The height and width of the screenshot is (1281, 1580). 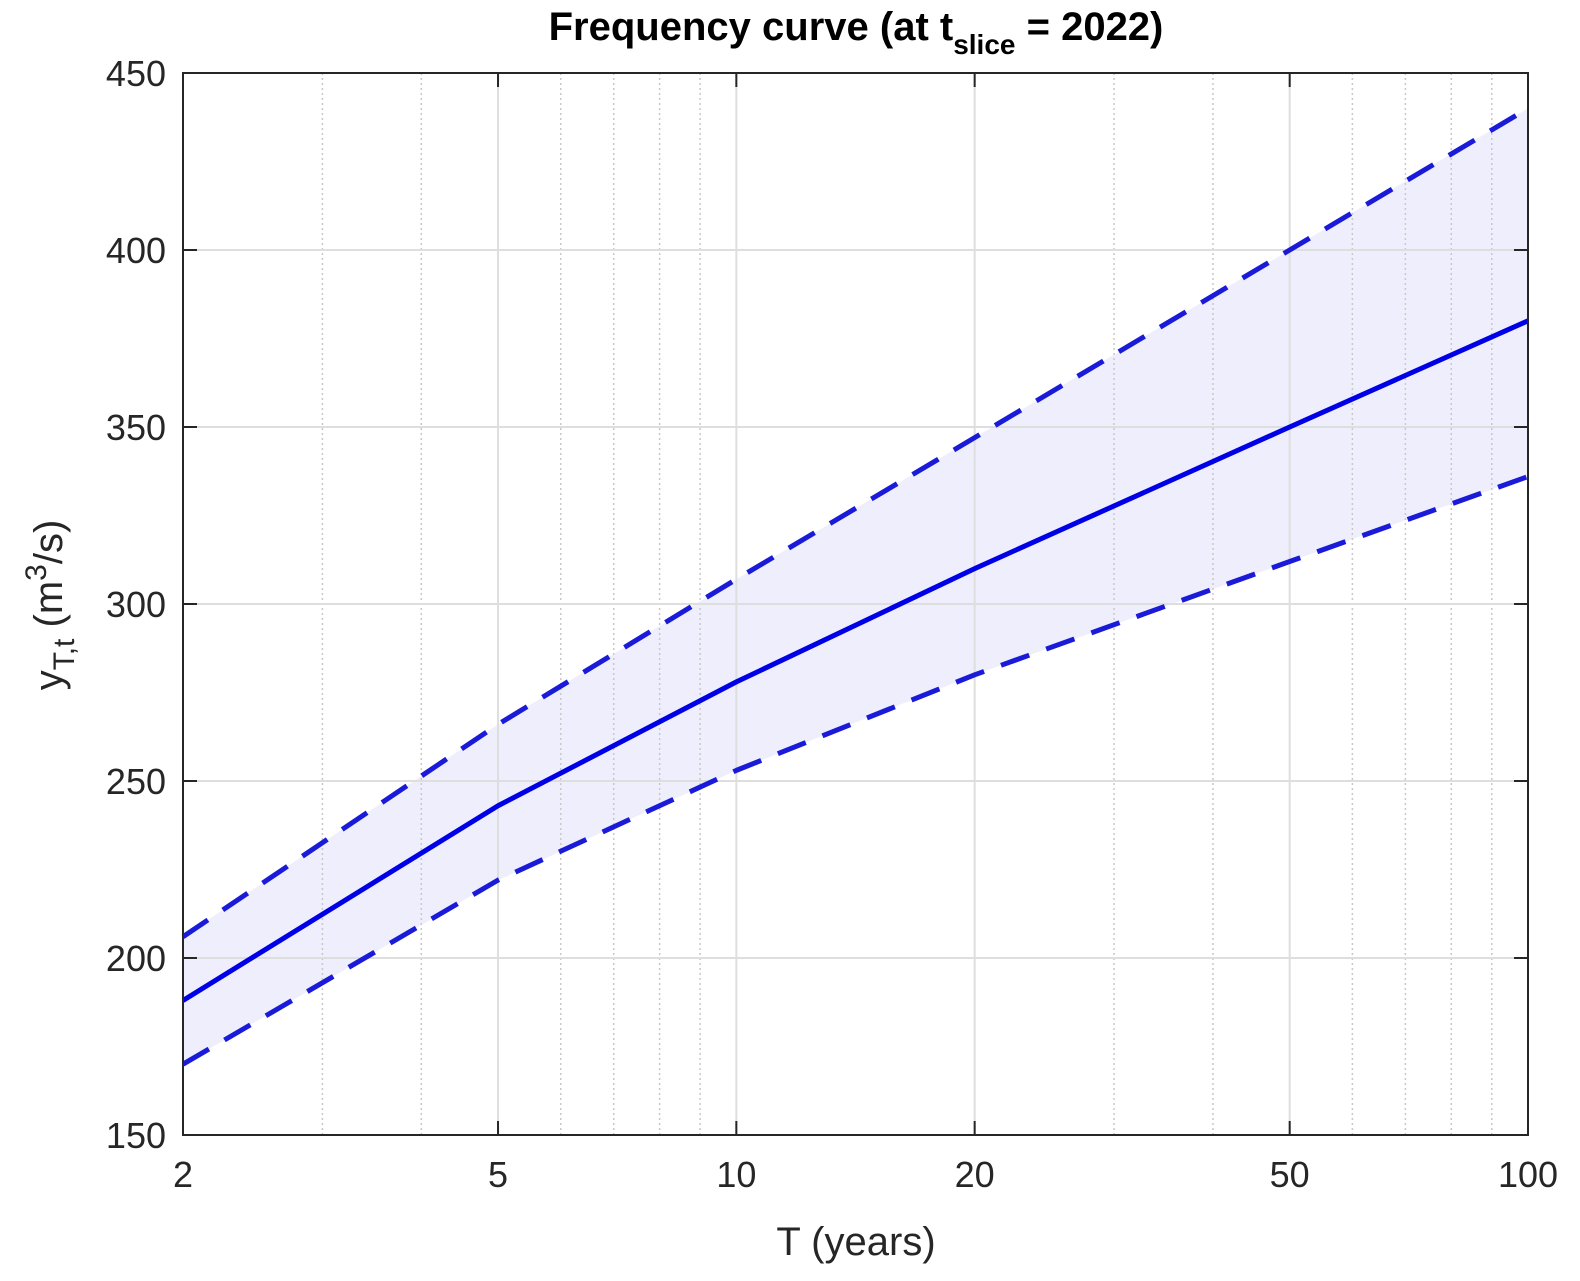 I want to click on x-tick-label: 20, so click(x=975, y=1174).